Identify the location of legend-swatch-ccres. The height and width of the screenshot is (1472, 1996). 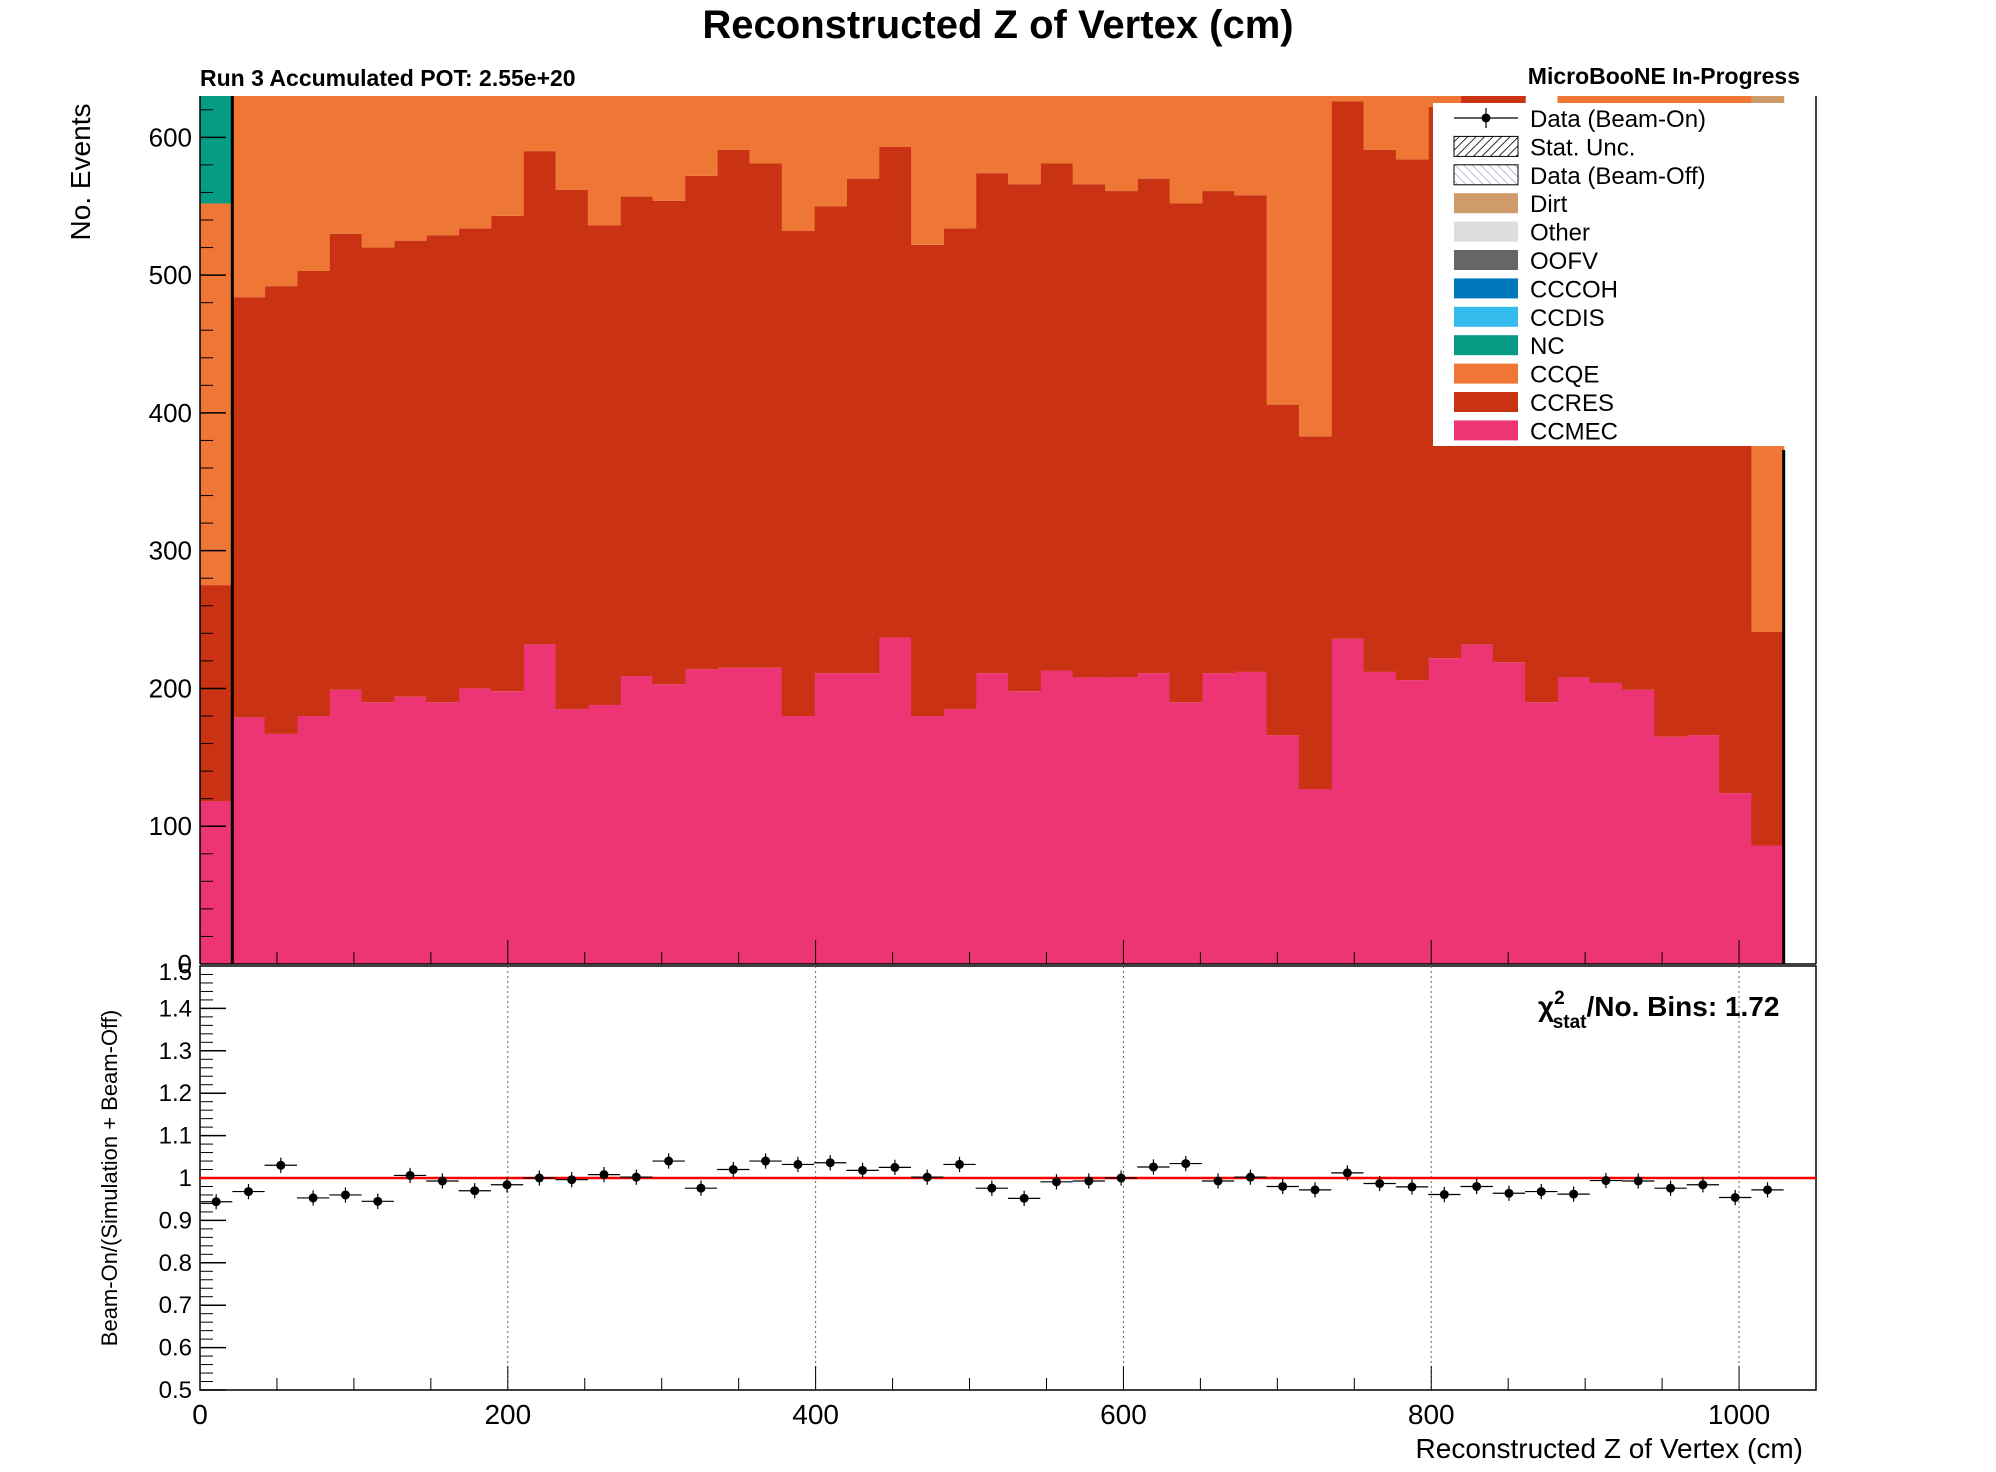
(1486, 402).